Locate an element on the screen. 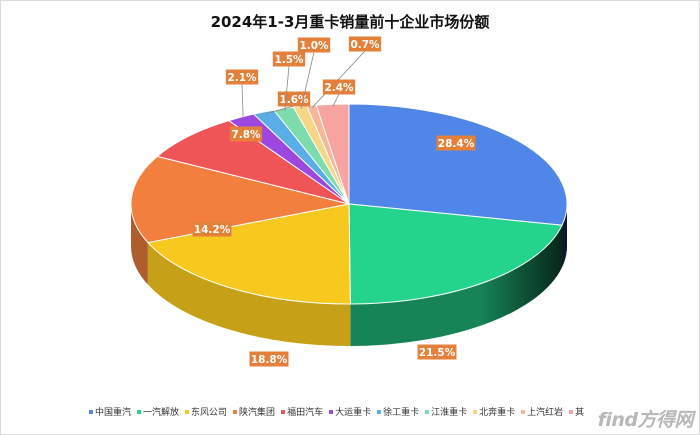 This screenshot has height=435, width=700. data-label-东风公司: 18.8% is located at coordinates (269, 360).